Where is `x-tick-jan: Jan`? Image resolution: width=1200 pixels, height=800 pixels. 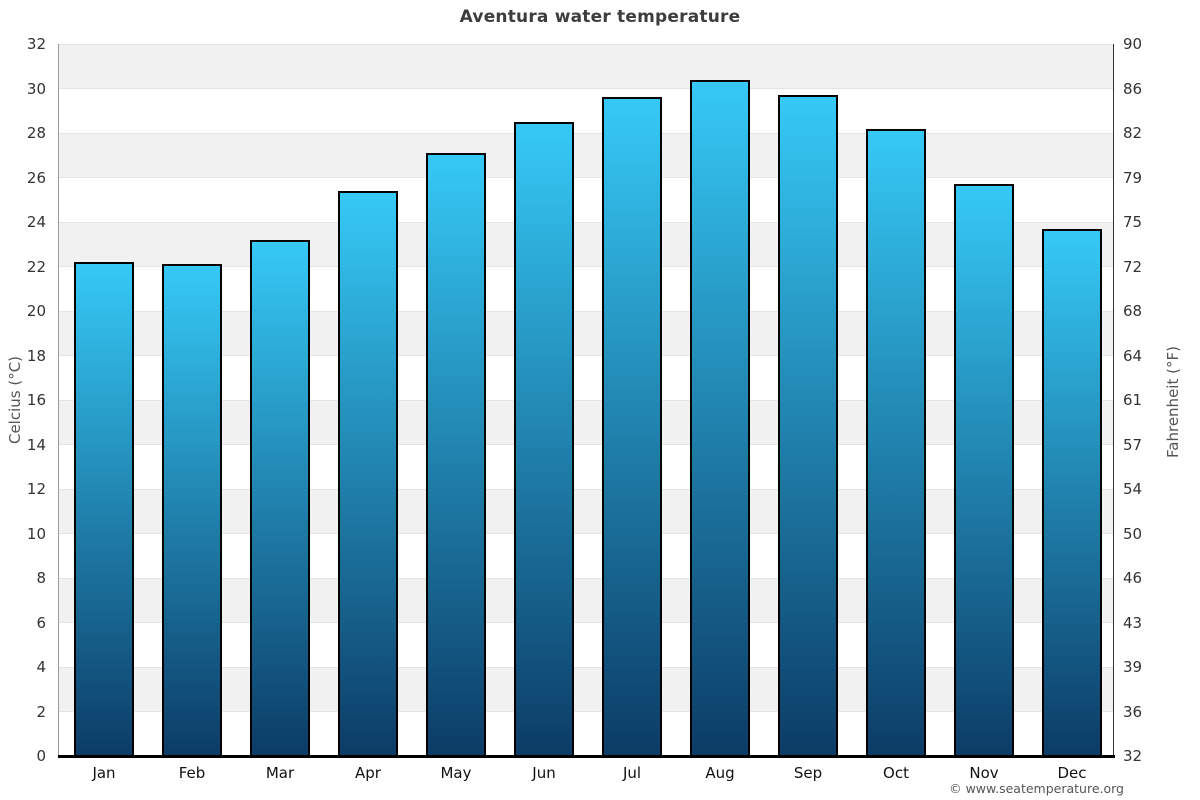 x-tick-jan: Jan is located at coordinates (104, 773).